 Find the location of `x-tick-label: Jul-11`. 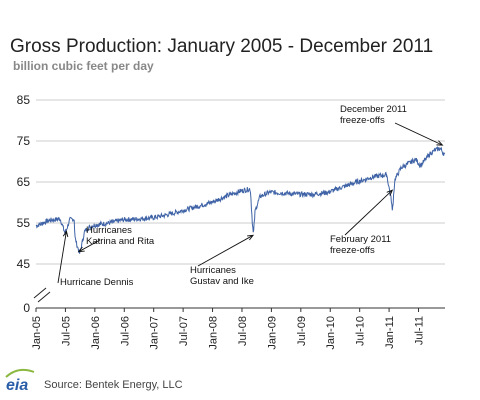

x-tick-label: Jul-11 is located at coordinates (420, 330).